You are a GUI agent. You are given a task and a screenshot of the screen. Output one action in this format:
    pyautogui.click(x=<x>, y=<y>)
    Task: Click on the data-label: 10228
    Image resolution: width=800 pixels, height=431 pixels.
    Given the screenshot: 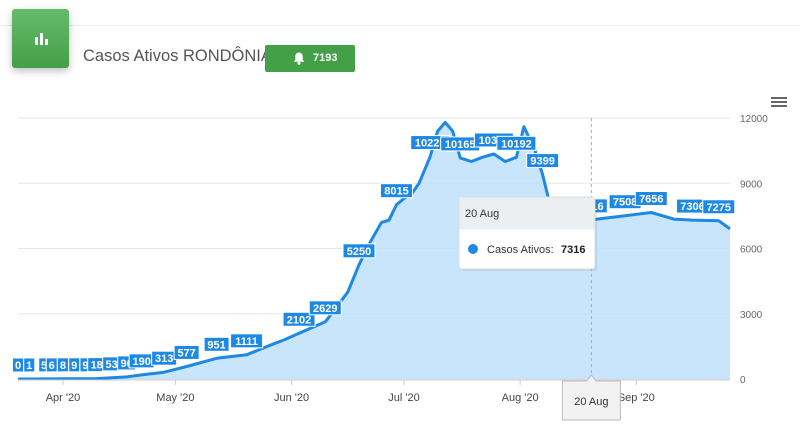 What is the action you would take?
    pyautogui.click(x=430, y=144)
    